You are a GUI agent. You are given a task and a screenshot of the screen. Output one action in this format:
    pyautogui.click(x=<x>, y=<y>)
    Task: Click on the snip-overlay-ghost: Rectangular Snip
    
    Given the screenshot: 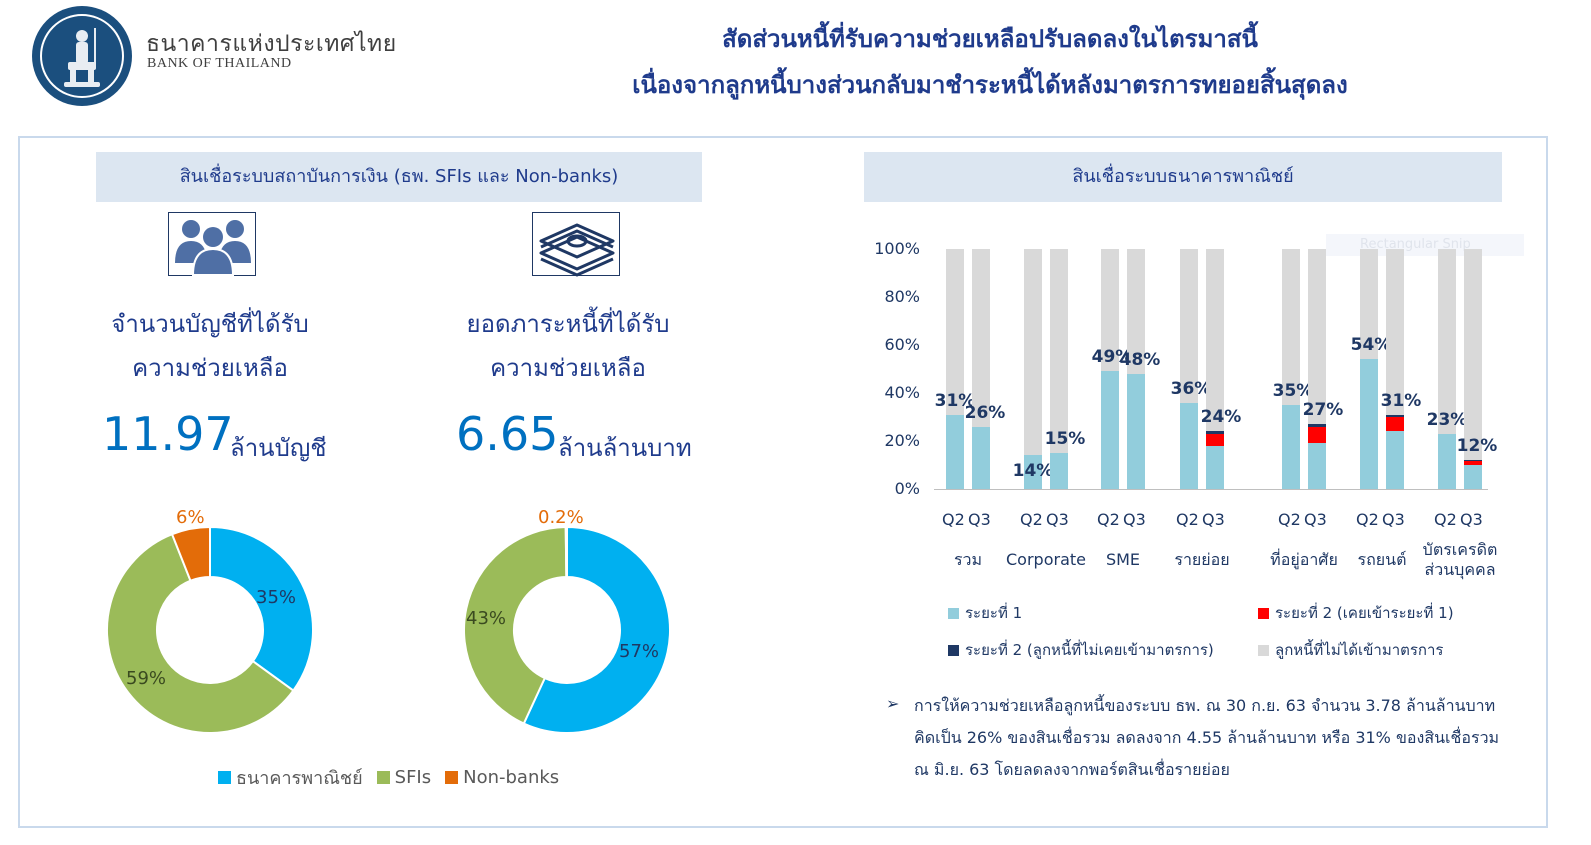 What is the action you would take?
    pyautogui.click(x=1425, y=245)
    